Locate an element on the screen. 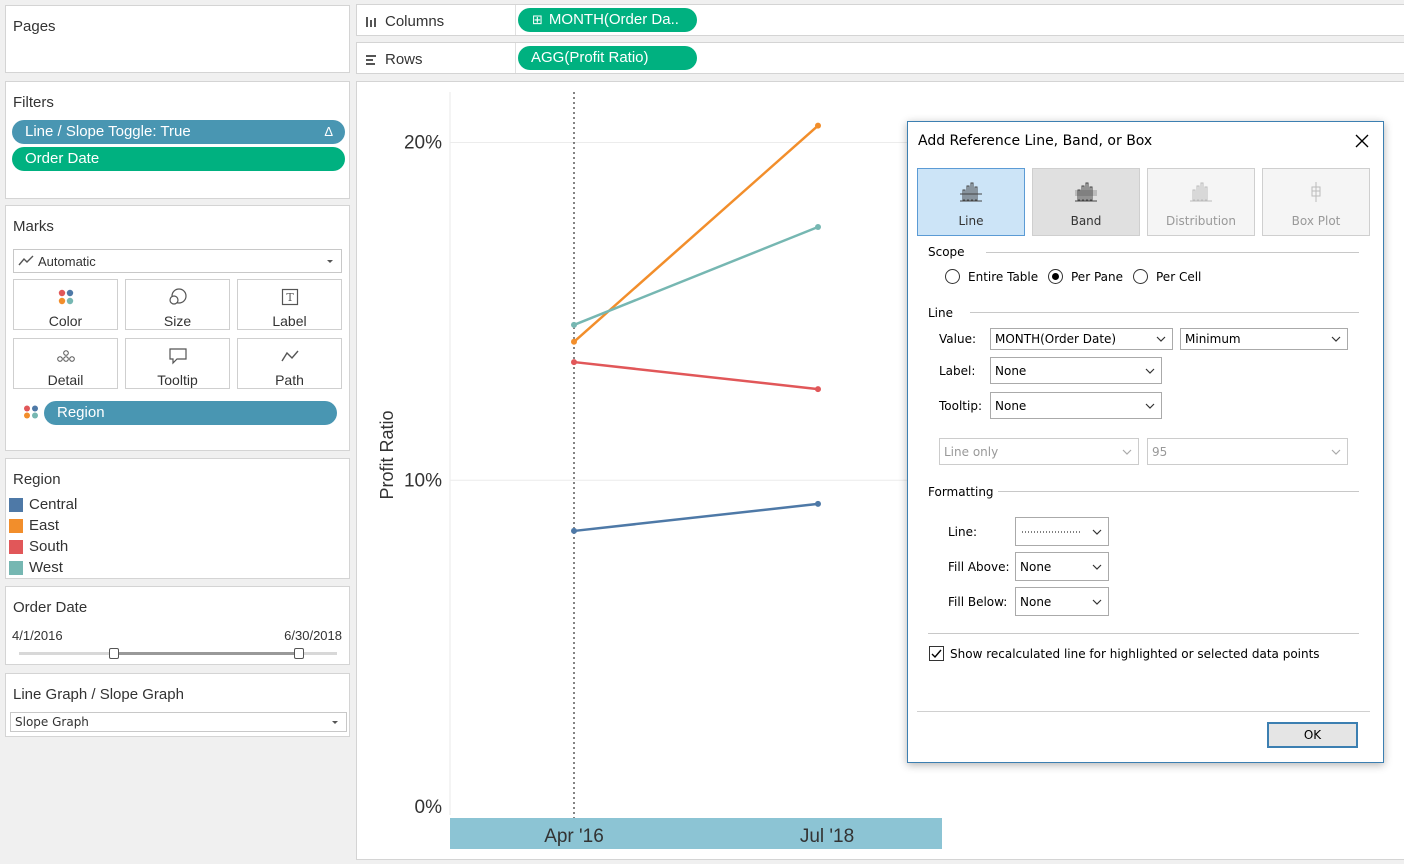 Image resolution: width=1404 pixels, height=864 pixels. legend-item-central: Central is located at coordinates (43, 504).